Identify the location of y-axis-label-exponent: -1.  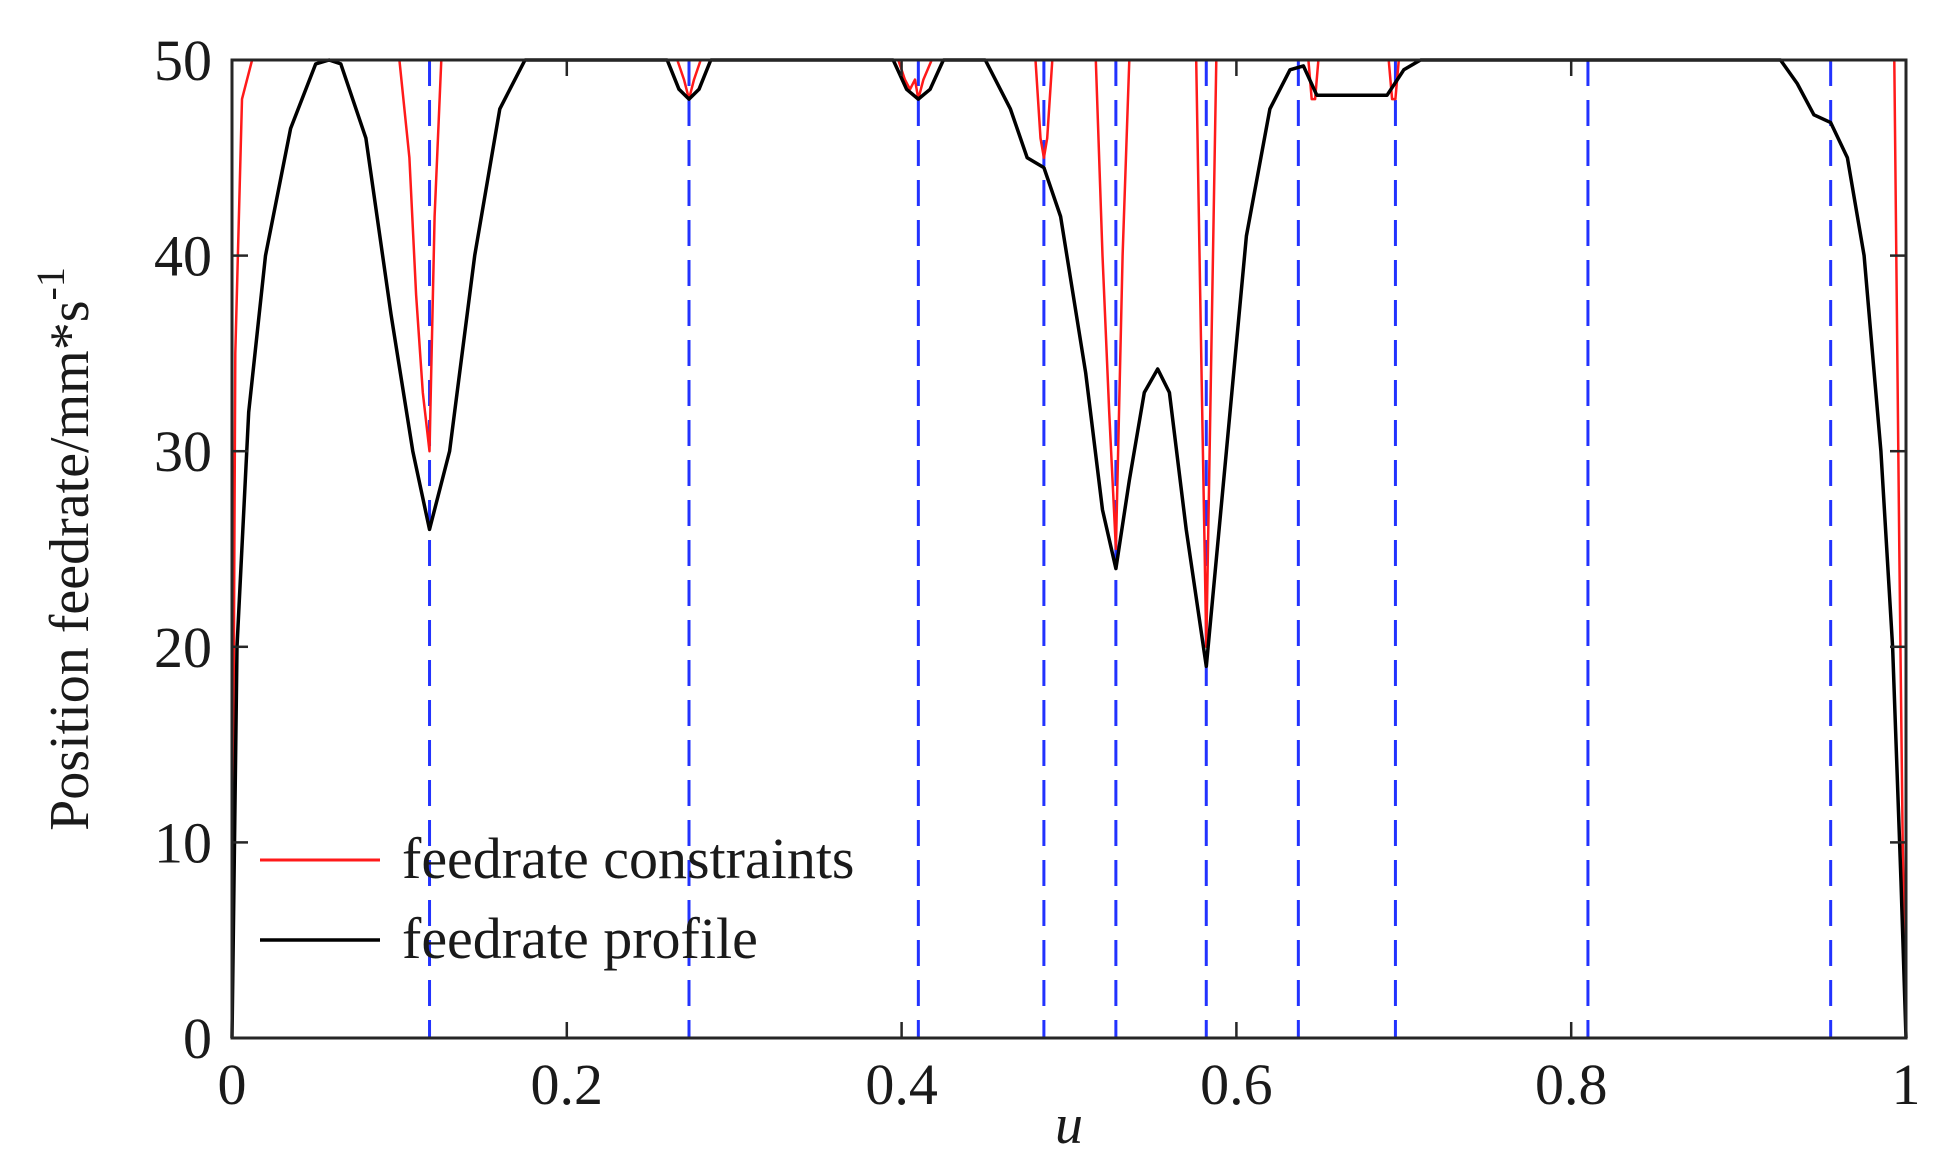
(50, 283).